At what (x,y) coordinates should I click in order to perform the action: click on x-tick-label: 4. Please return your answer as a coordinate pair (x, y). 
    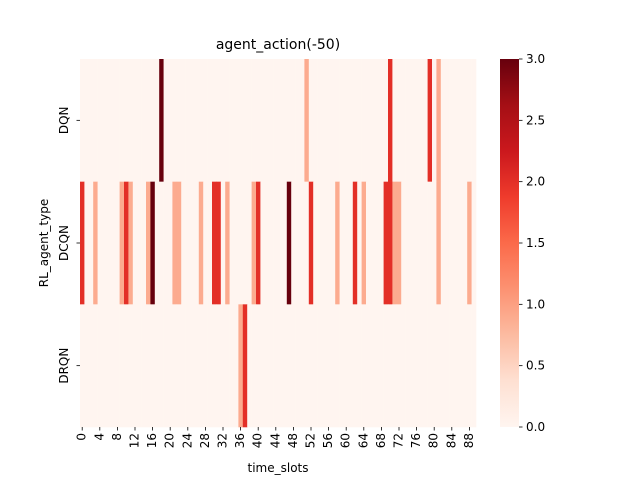
    Looking at the image, I should click on (99, 437).